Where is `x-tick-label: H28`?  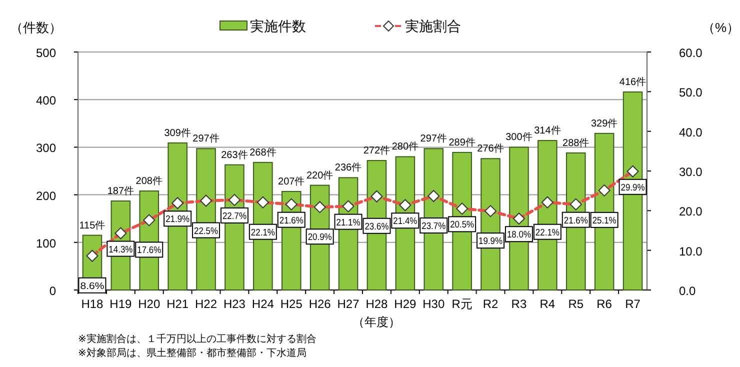 x-tick-label: H28 is located at coordinates (377, 304).